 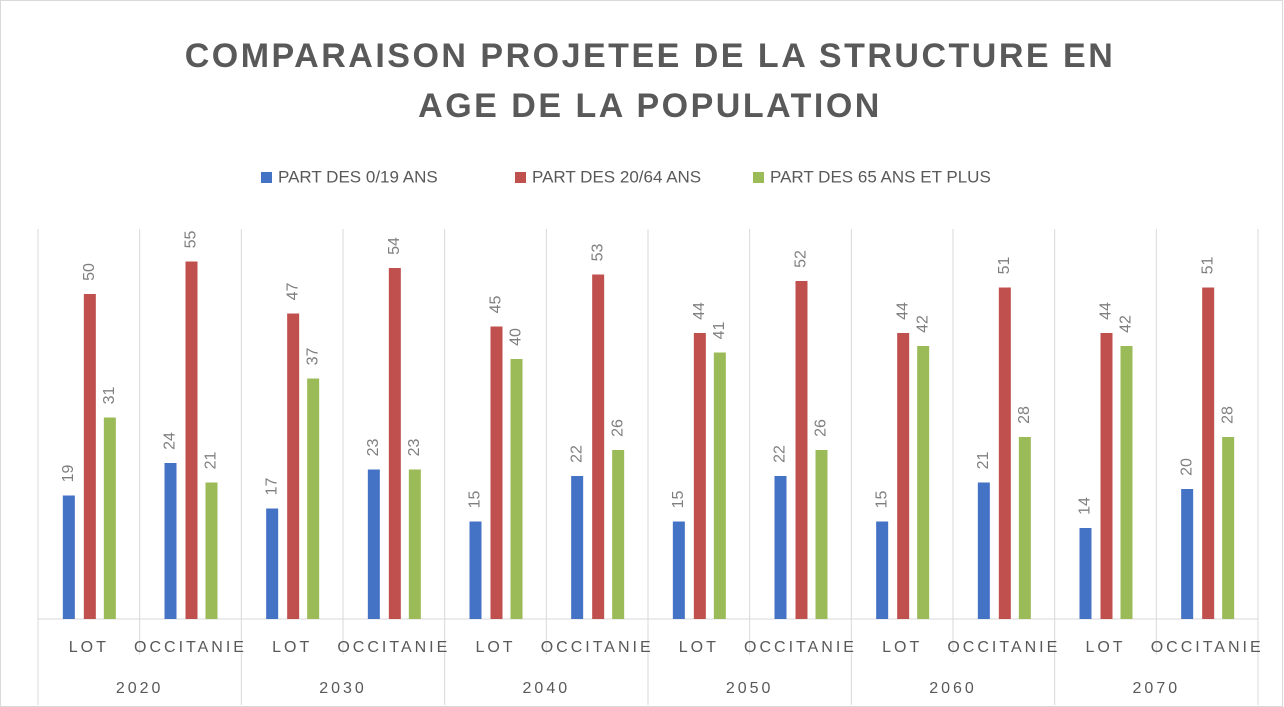 What do you see at coordinates (68, 474) in the screenshot?
I see `data-label: 19` at bounding box center [68, 474].